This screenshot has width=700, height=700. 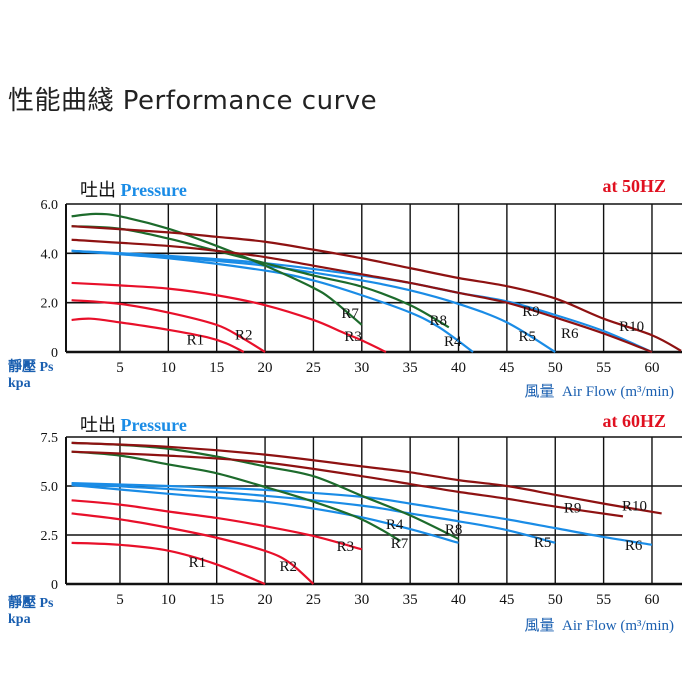 I want to click on series-line-r6, so click(x=362, y=513).